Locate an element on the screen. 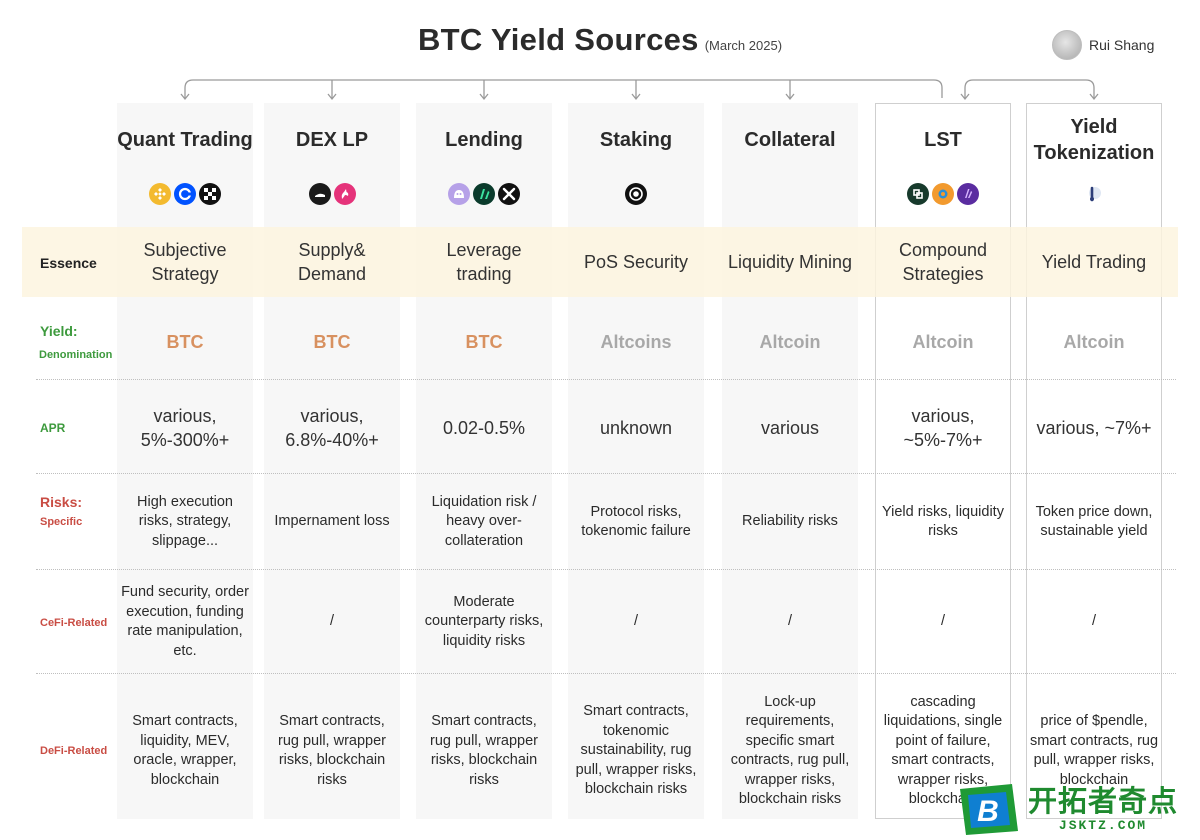 The height and width of the screenshot is (840, 1200). apr-cell: various, 5%-300%+ is located at coordinates (185, 428).